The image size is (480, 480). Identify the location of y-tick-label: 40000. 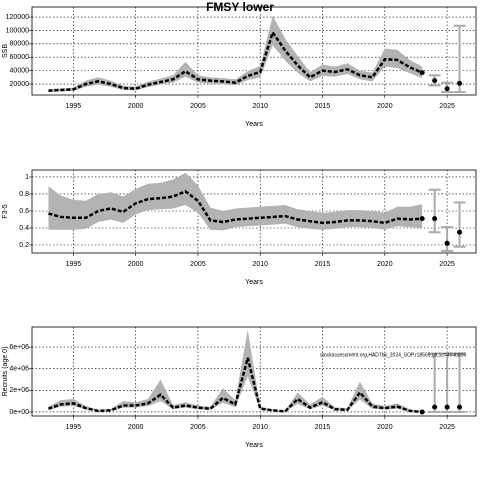
(20, 70).